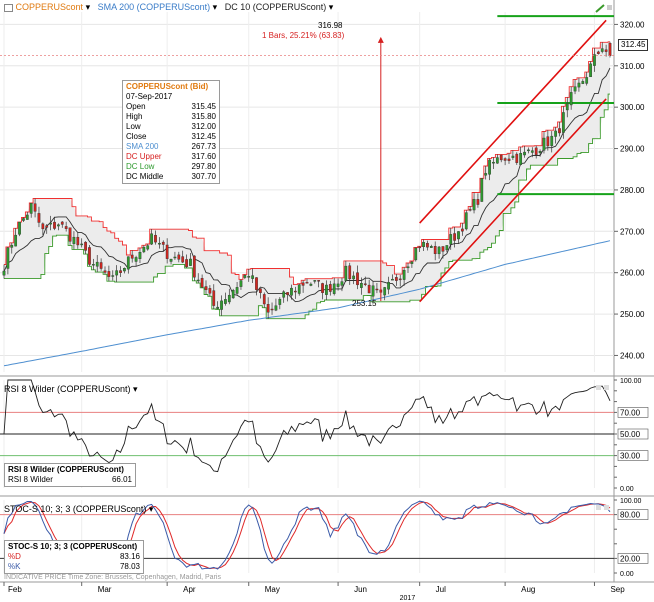 Image resolution: width=654 pixels, height=602 pixels. What do you see at coordinates (167, 86) in the screenshot?
I see `info-title: COPPERUScont (Bid)` at bounding box center [167, 86].